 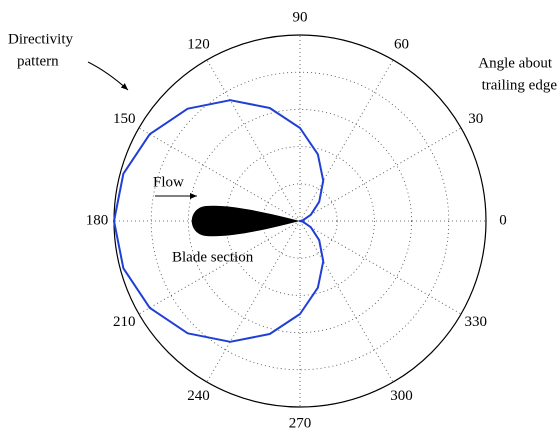 What do you see at coordinates (503, 220) in the screenshot?
I see `angle-tick-label: 0` at bounding box center [503, 220].